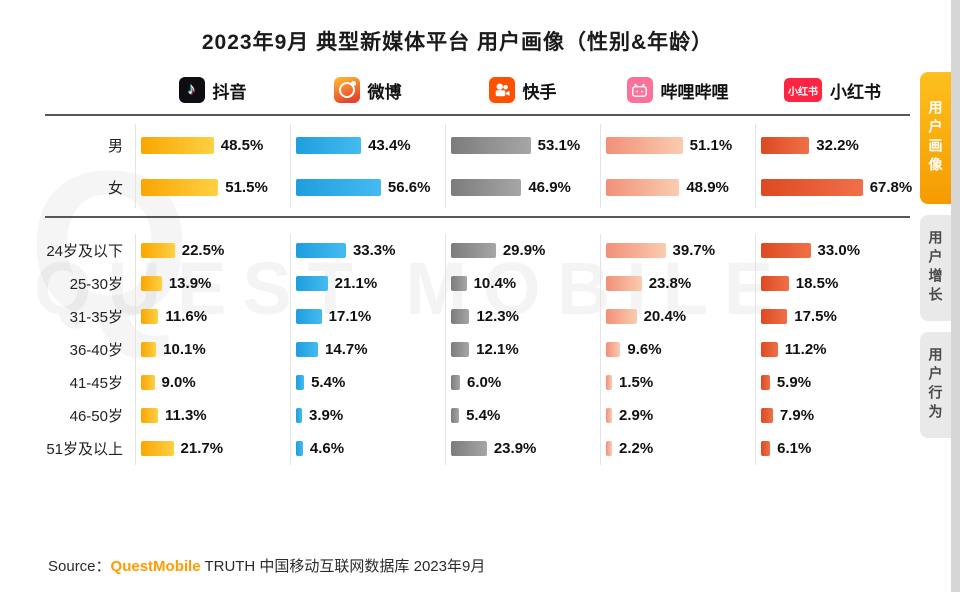 This screenshot has height=592, width=960. Describe the element at coordinates (190, 283) in the screenshot. I see `value-label: 13.9%` at that location.